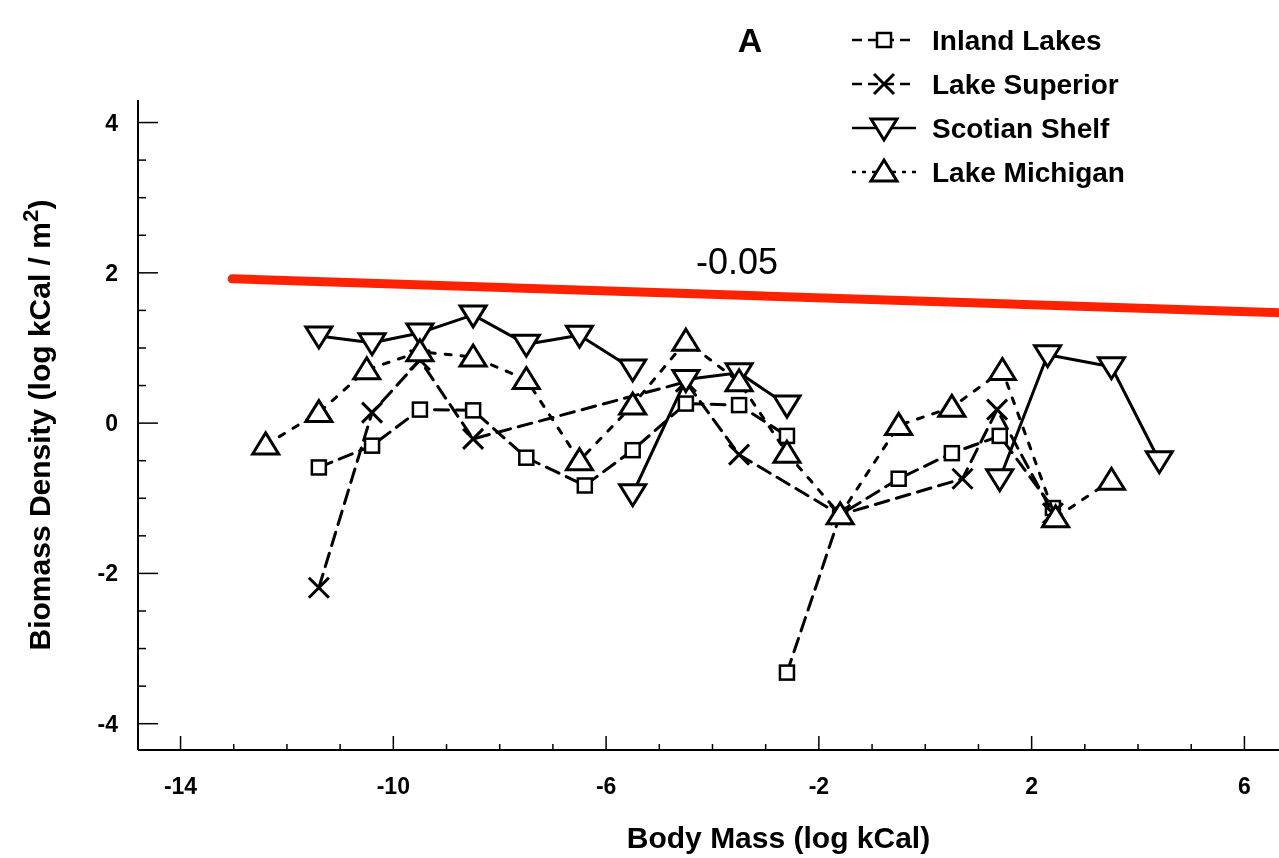 This screenshot has width=1279, height=858. What do you see at coordinates (111, 423) in the screenshot?
I see `y-tick-label: 0` at bounding box center [111, 423].